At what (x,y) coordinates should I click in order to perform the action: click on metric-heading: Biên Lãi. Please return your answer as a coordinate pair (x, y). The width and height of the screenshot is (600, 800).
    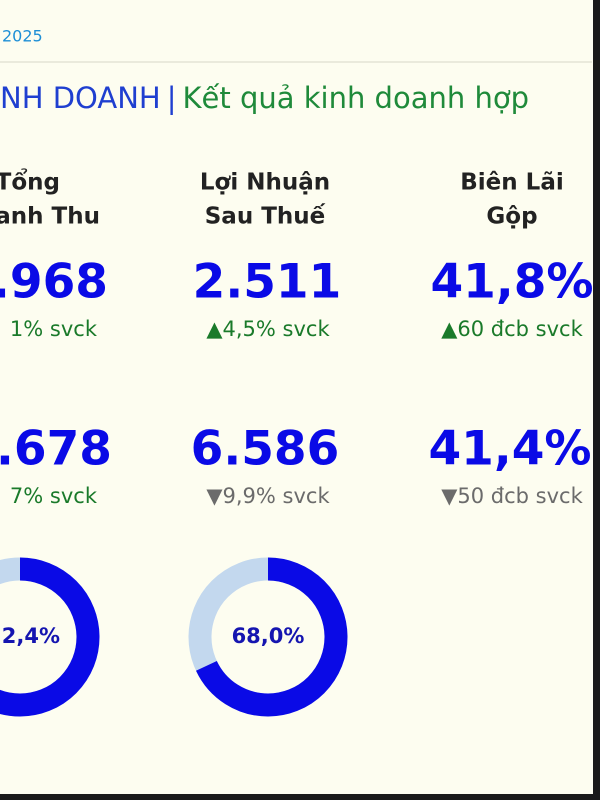
    Looking at the image, I should click on (511, 183).